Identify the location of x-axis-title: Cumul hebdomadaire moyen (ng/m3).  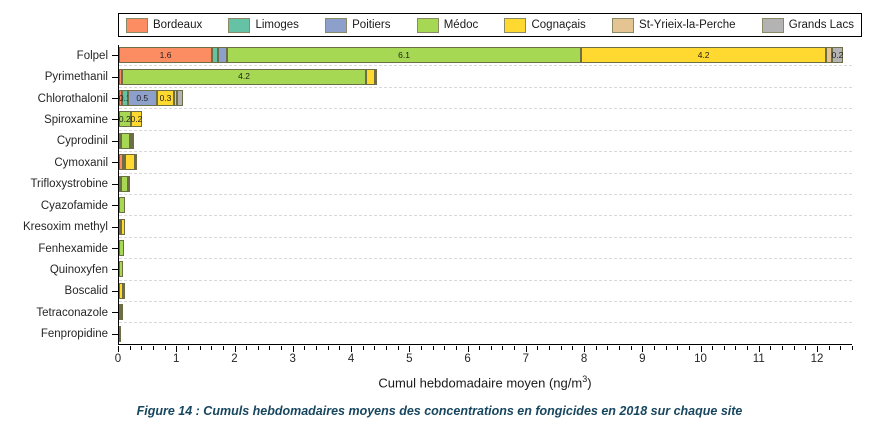
(485, 382).